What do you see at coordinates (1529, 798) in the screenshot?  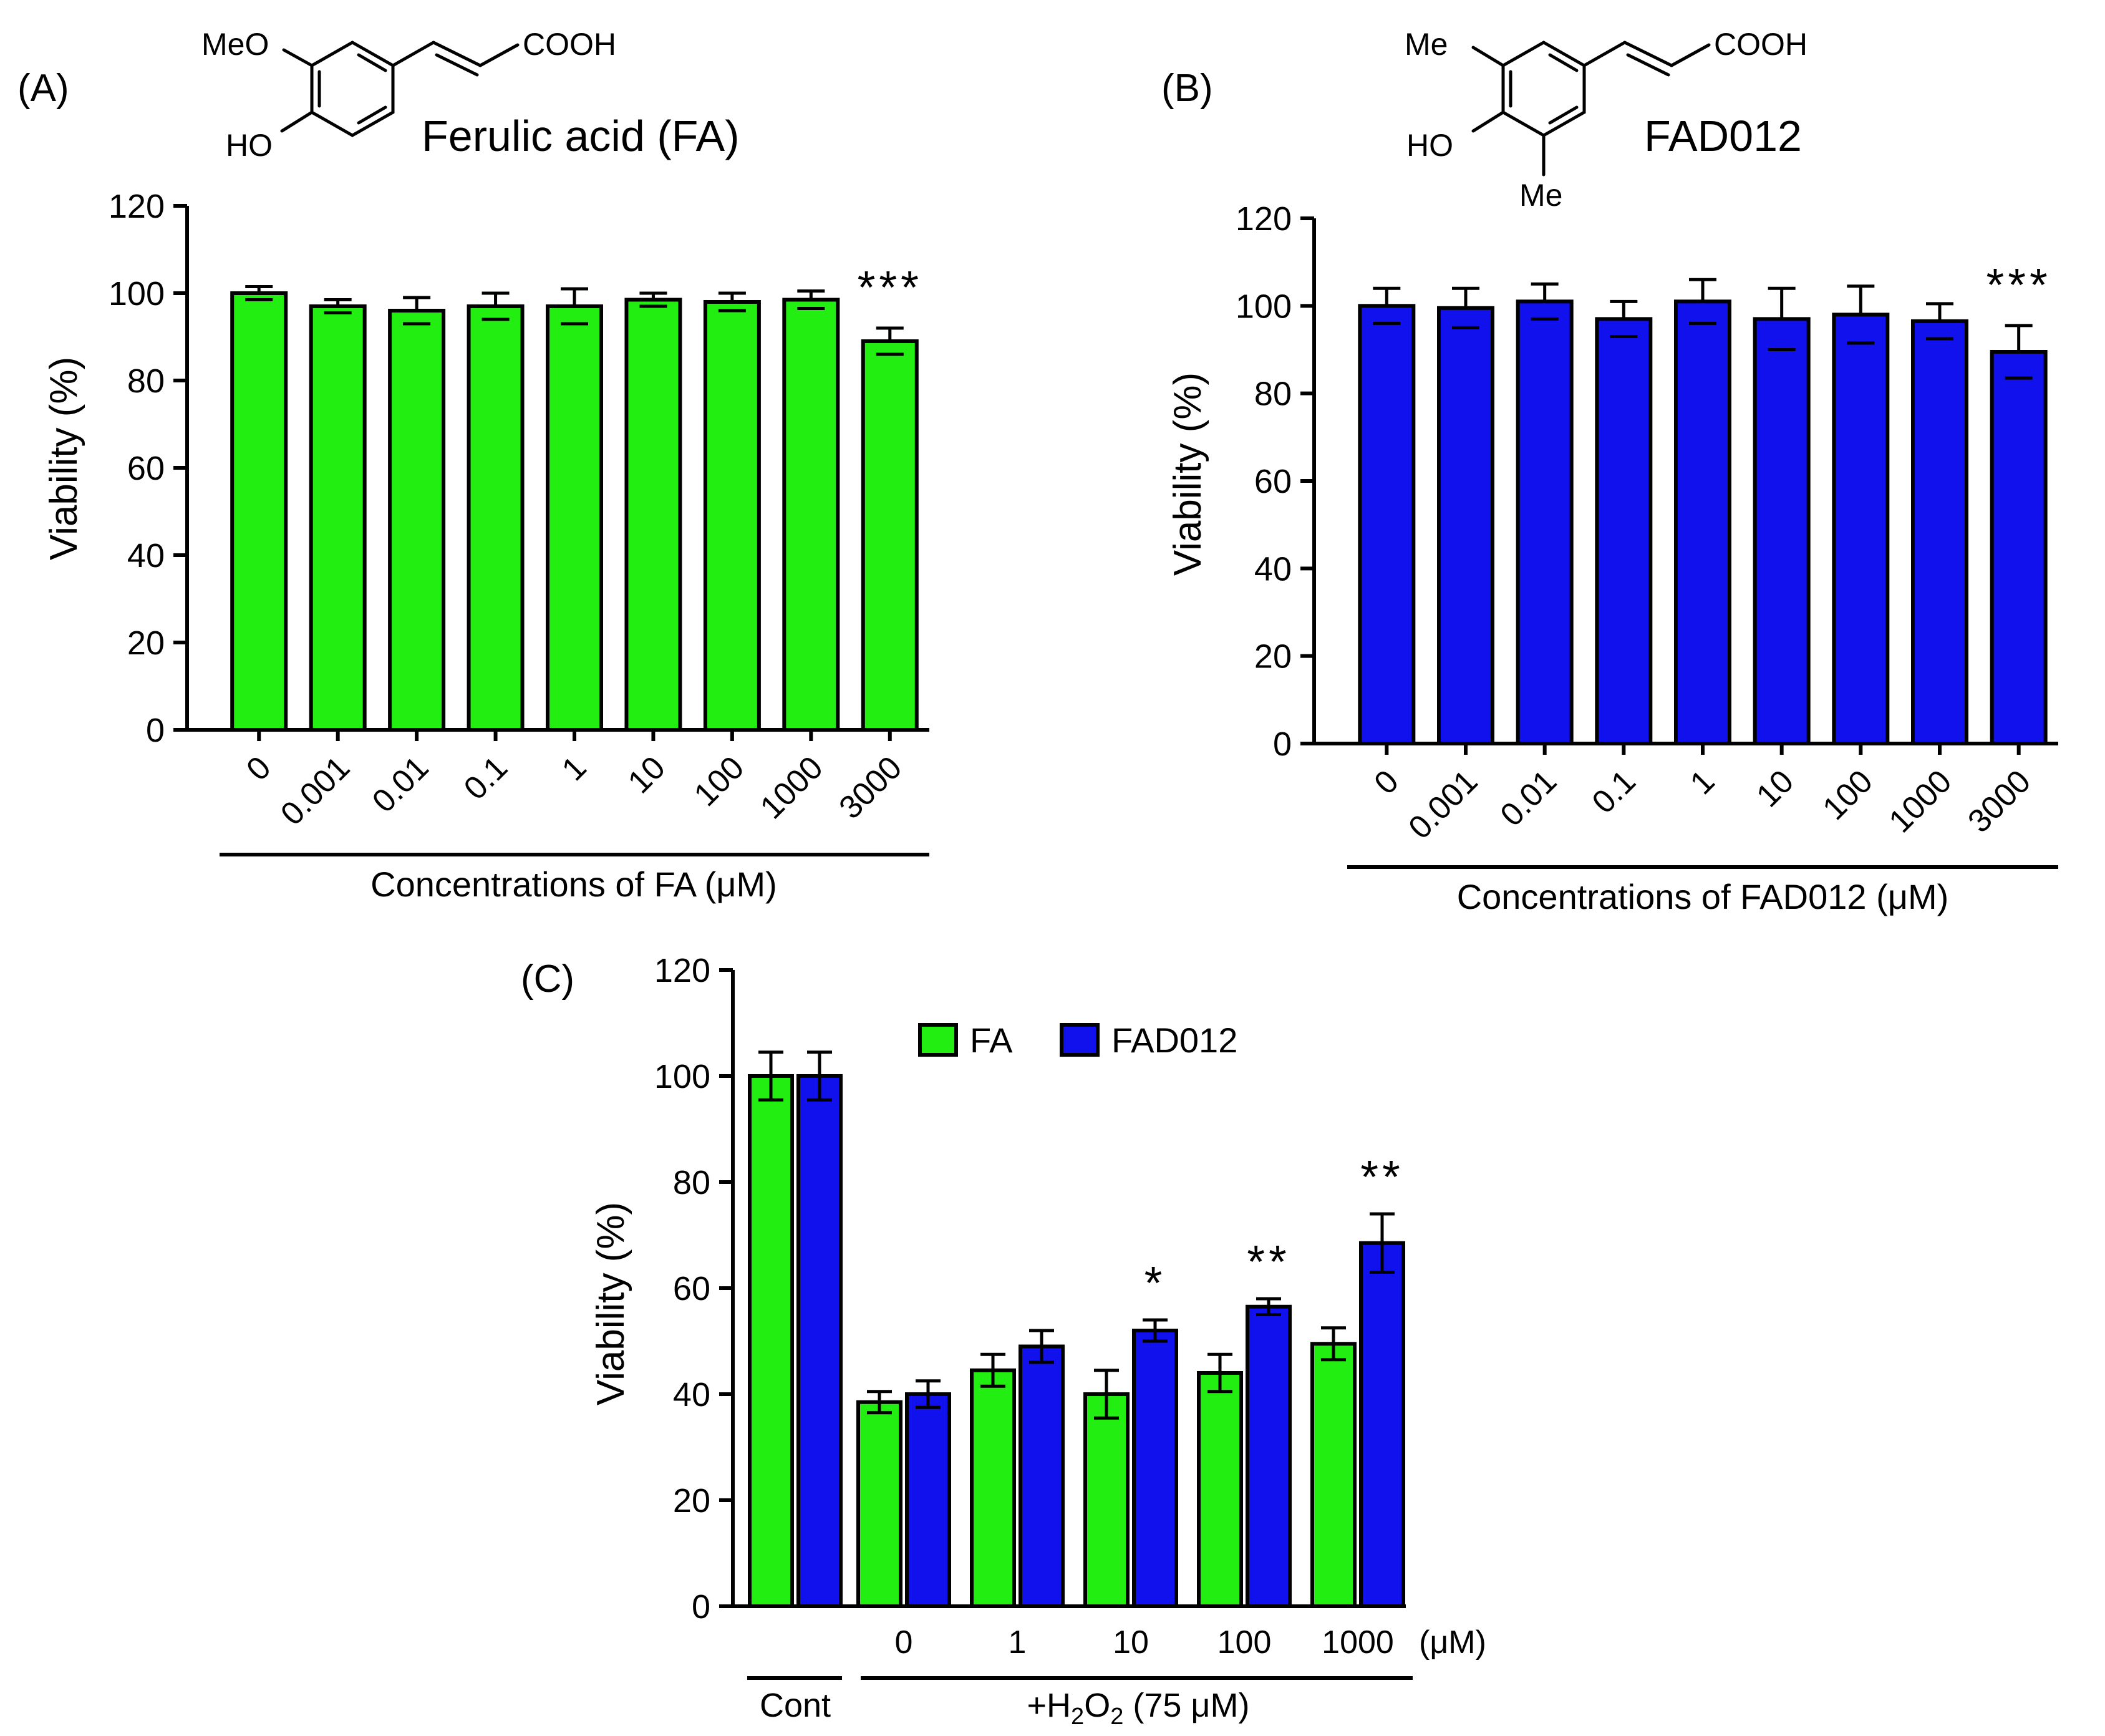 I see `p1-x-tick-label: 0.01` at bounding box center [1529, 798].